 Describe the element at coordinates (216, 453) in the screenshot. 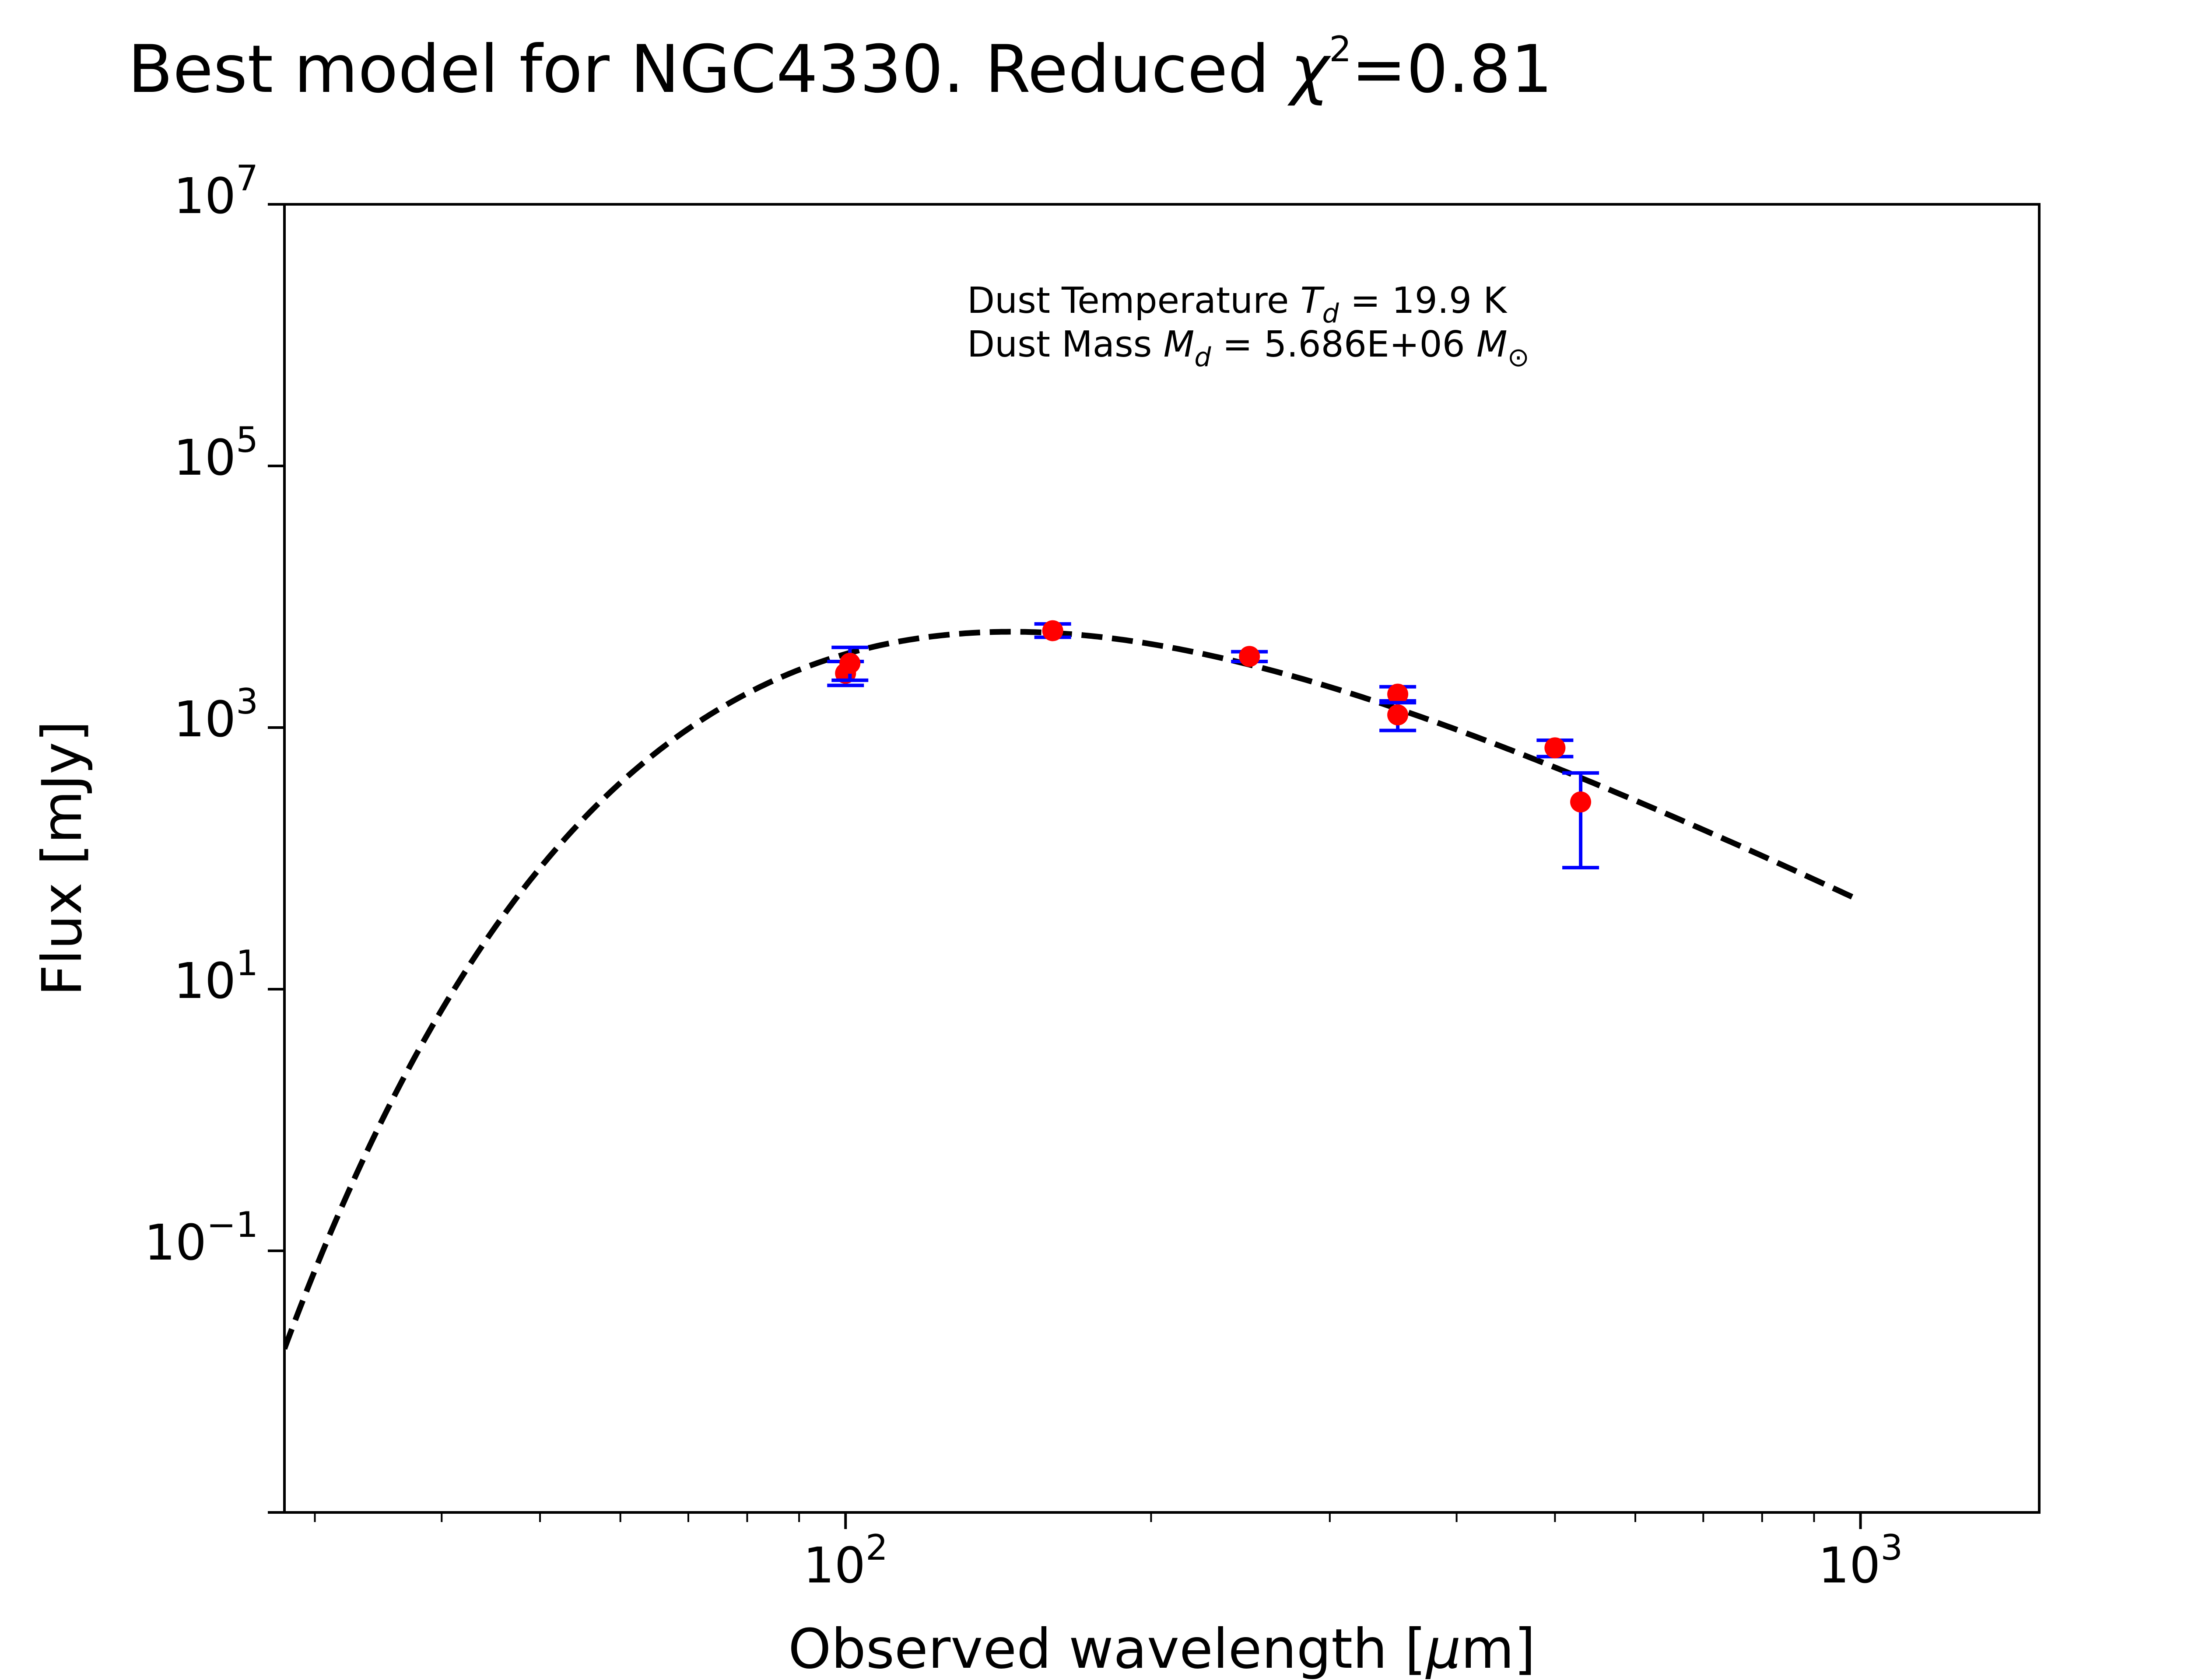

I see `y-tick-label: 10⁵` at that location.